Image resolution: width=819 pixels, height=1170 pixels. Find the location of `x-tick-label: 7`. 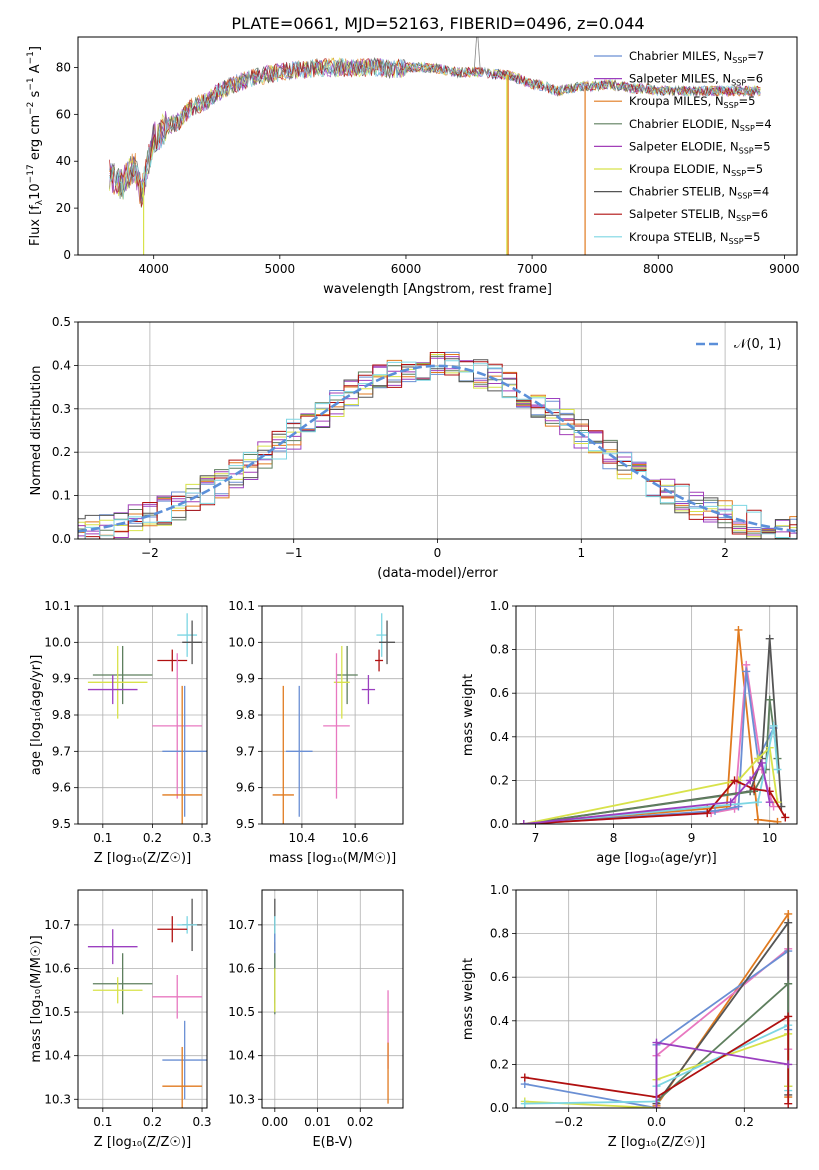

x-tick-label: 7 is located at coordinates (536, 838).